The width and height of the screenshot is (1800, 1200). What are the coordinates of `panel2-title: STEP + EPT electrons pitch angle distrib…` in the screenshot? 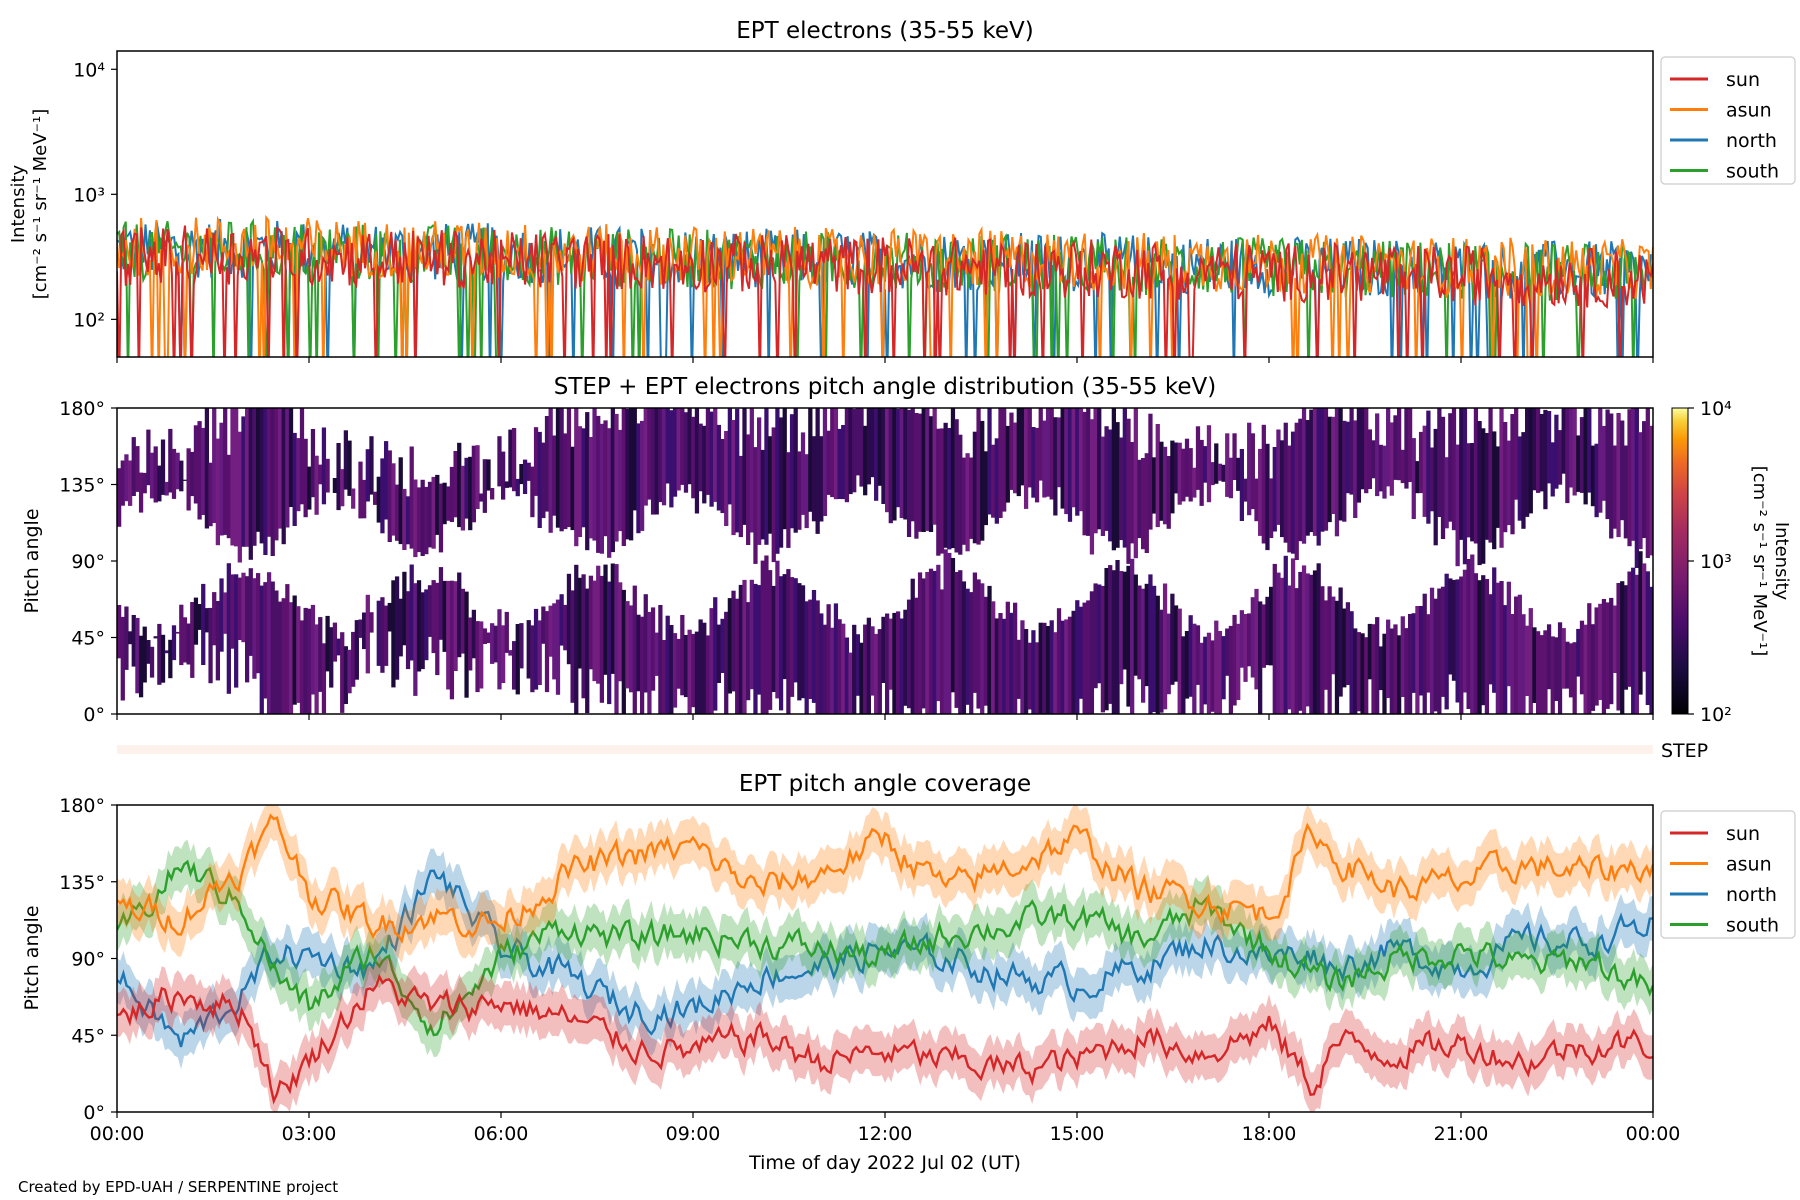 It's located at (885, 387).